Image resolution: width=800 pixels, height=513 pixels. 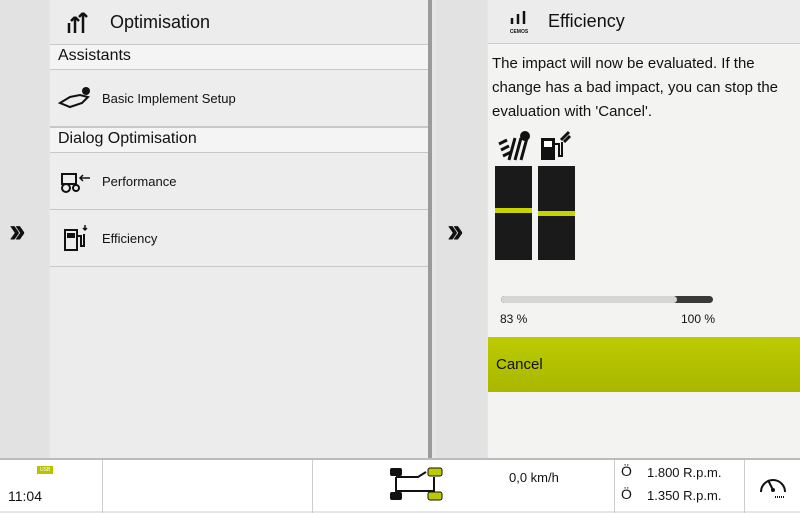 I want to click on menu-item-label: Basic Implement Setup, so click(x=169, y=98).